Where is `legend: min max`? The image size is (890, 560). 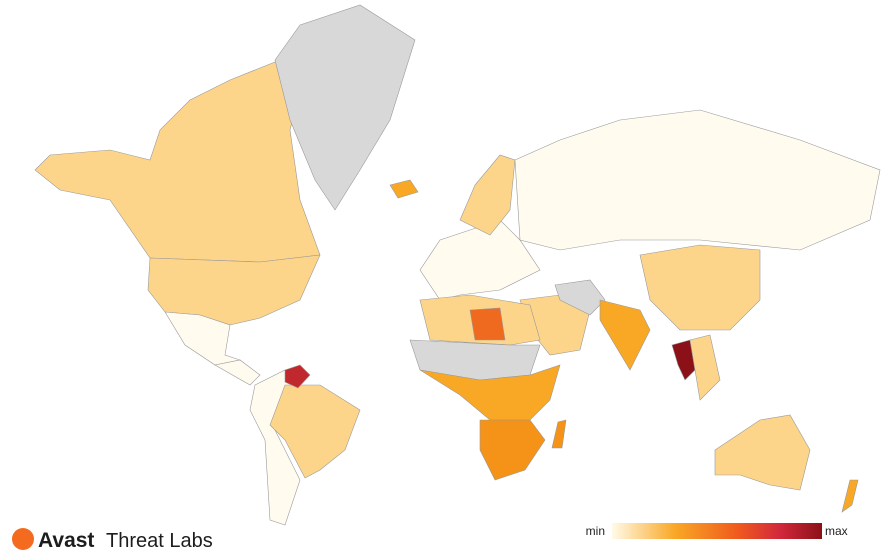 legend: min max is located at coordinates (717, 531).